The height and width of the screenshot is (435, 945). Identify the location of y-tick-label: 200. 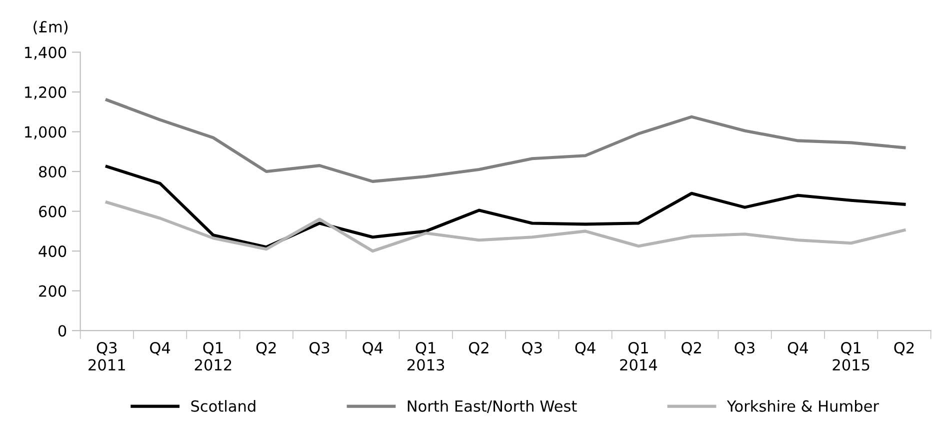
(52, 291).